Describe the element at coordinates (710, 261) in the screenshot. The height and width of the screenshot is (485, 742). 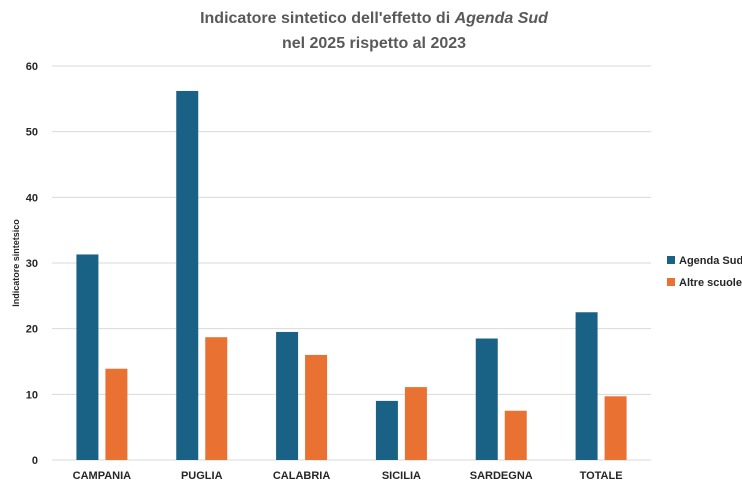
I see `legend-label: Agenda Sud` at that location.